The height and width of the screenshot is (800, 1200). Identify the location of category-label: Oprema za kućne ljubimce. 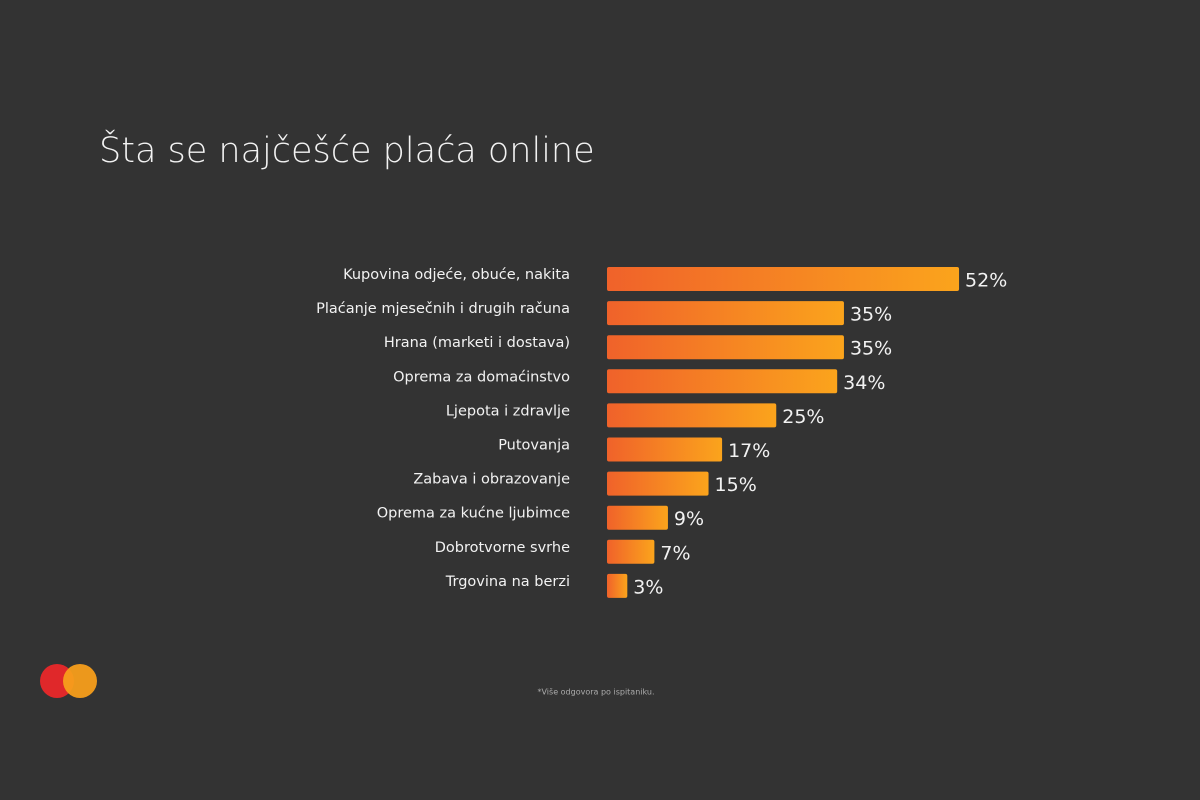
(473, 514).